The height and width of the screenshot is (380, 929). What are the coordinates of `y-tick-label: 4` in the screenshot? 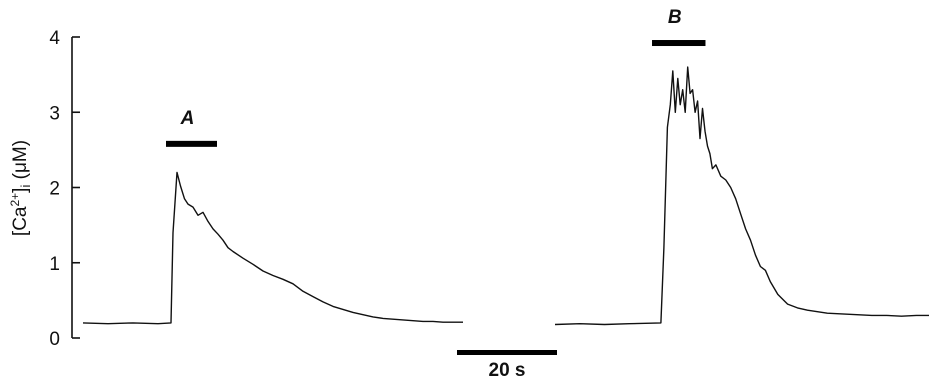 It's located at (54, 38).